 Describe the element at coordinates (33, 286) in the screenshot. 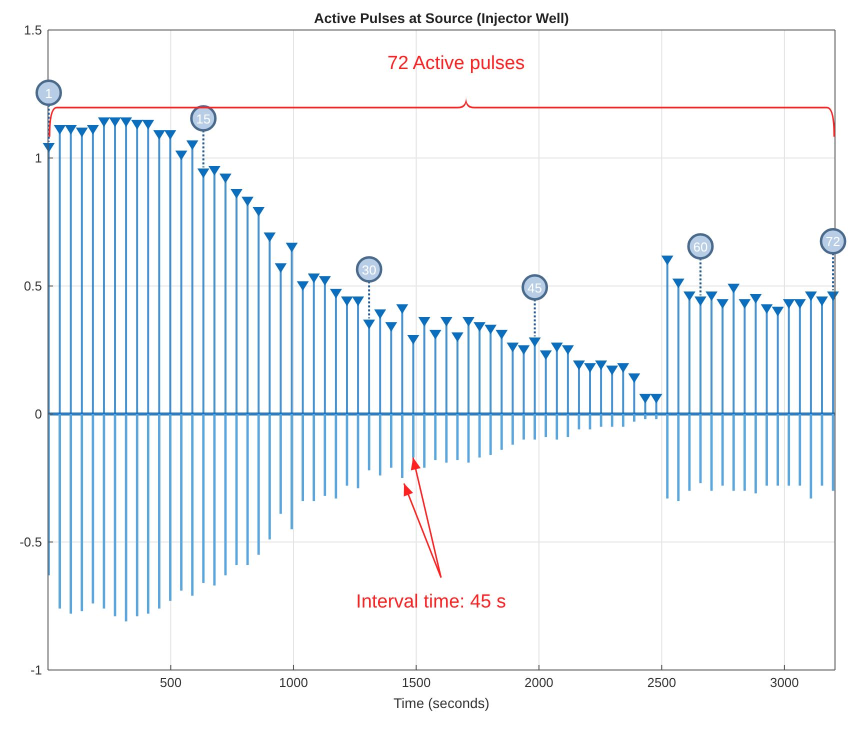

I see `y-tick-label: 0.5` at that location.